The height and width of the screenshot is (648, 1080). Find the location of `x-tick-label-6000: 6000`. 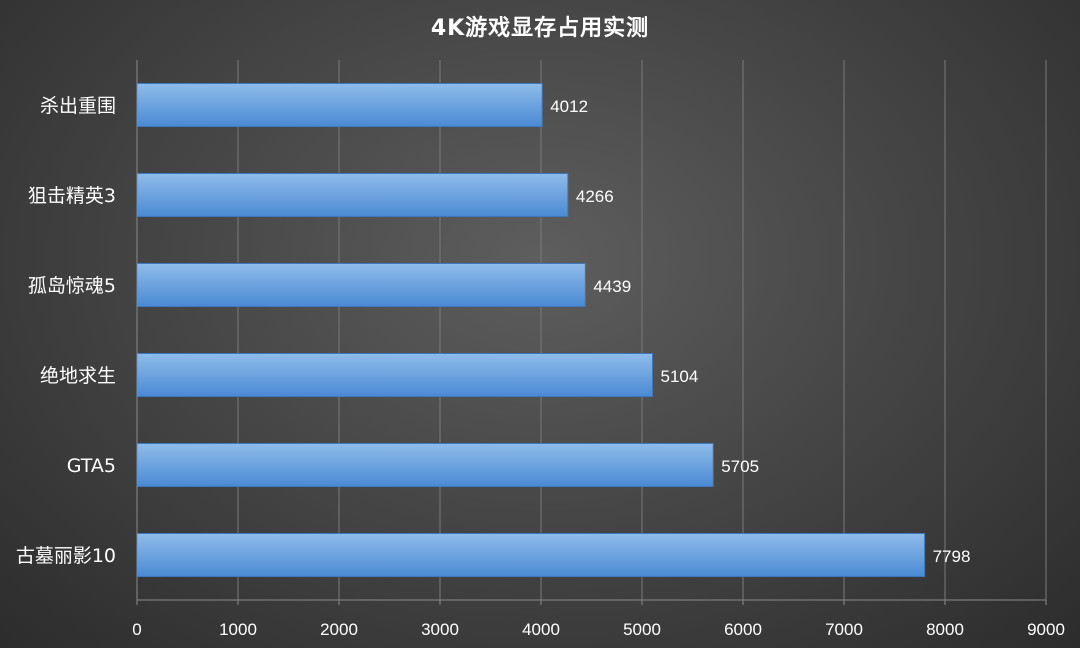

x-tick-label-6000: 6000 is located at coordinates (743, 629).